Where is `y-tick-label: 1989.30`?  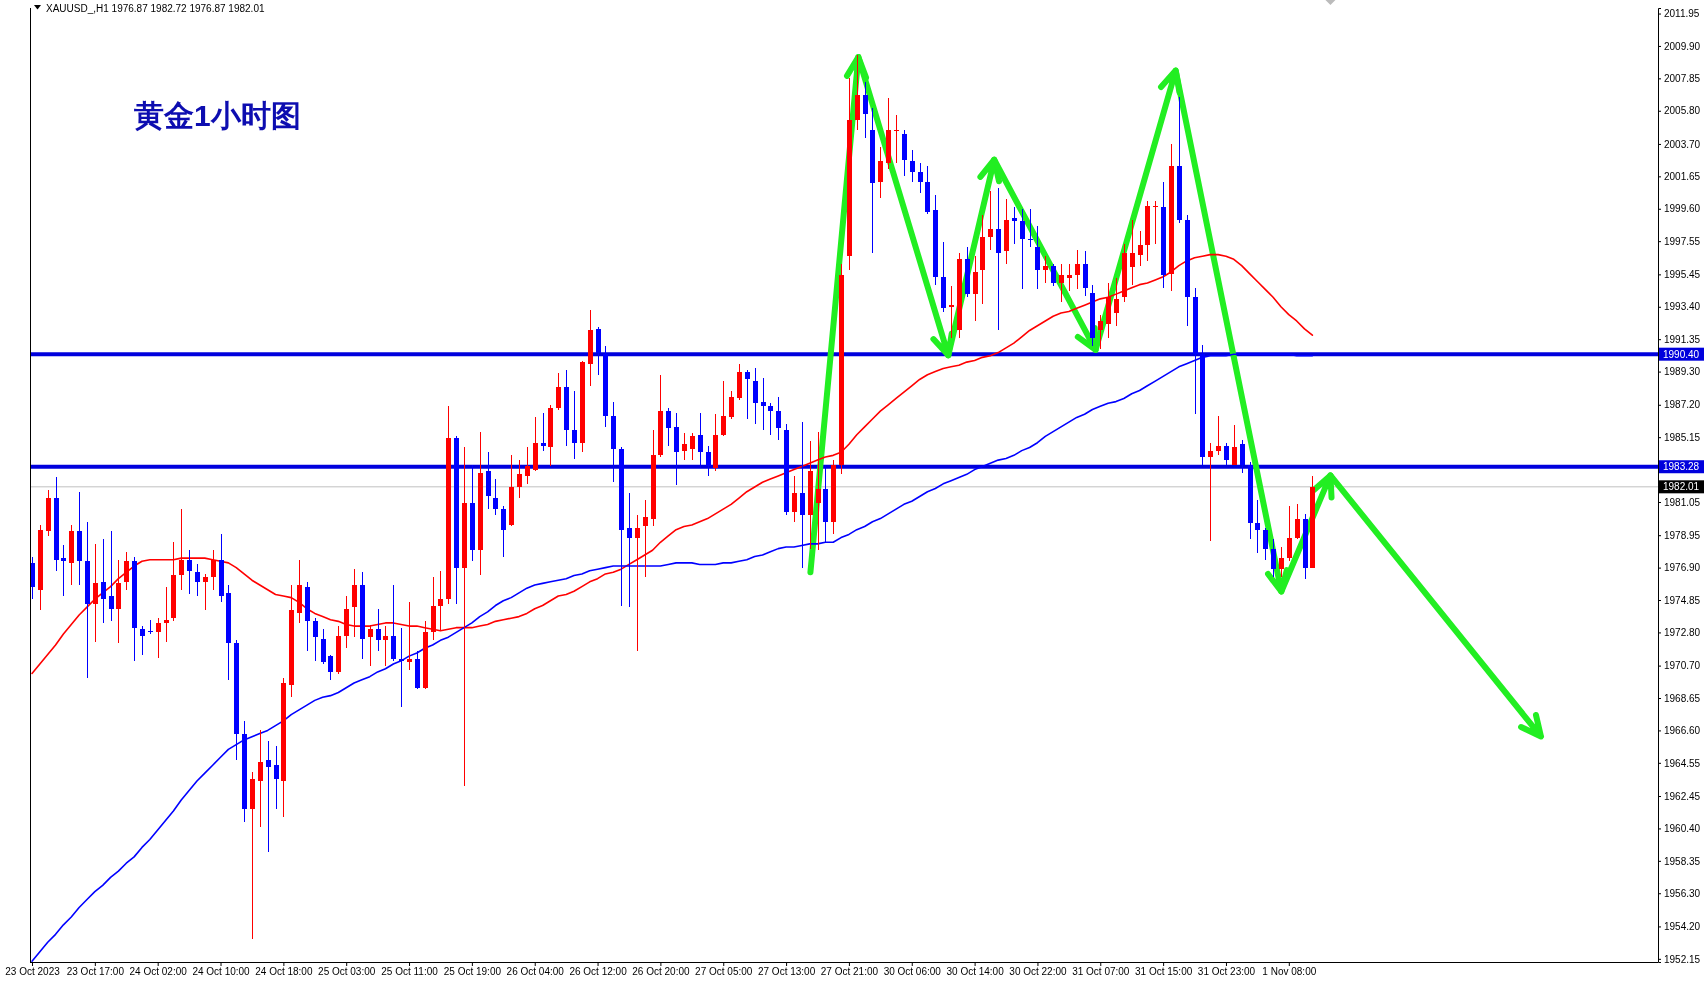 y-tick-label: 1989.30 is located at coordinates (1682, 372).